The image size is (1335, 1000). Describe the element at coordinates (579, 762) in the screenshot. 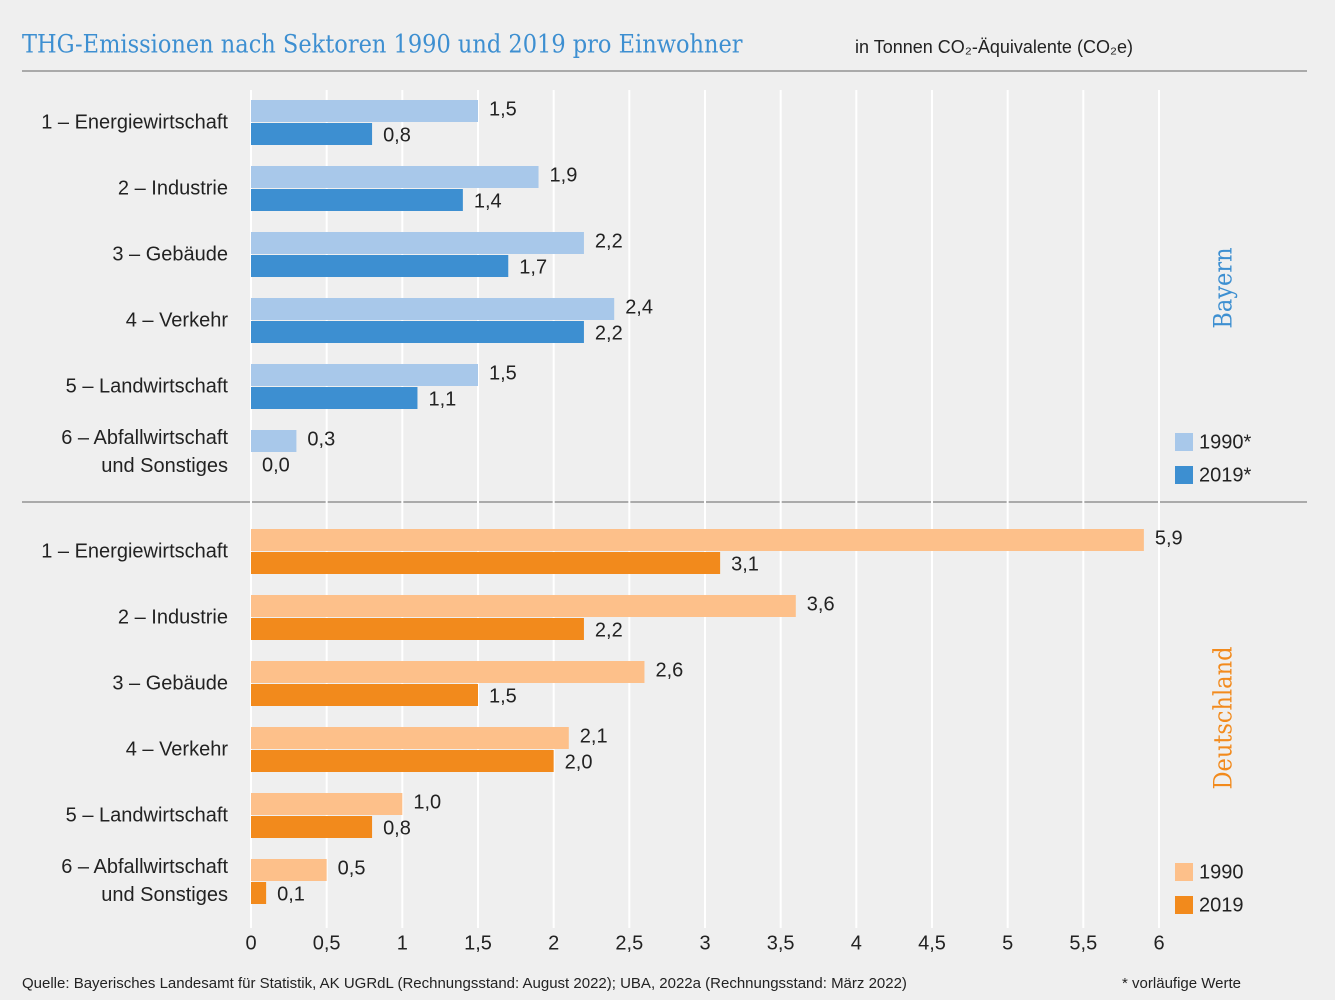

I see `value-label: 2,0` at that location.